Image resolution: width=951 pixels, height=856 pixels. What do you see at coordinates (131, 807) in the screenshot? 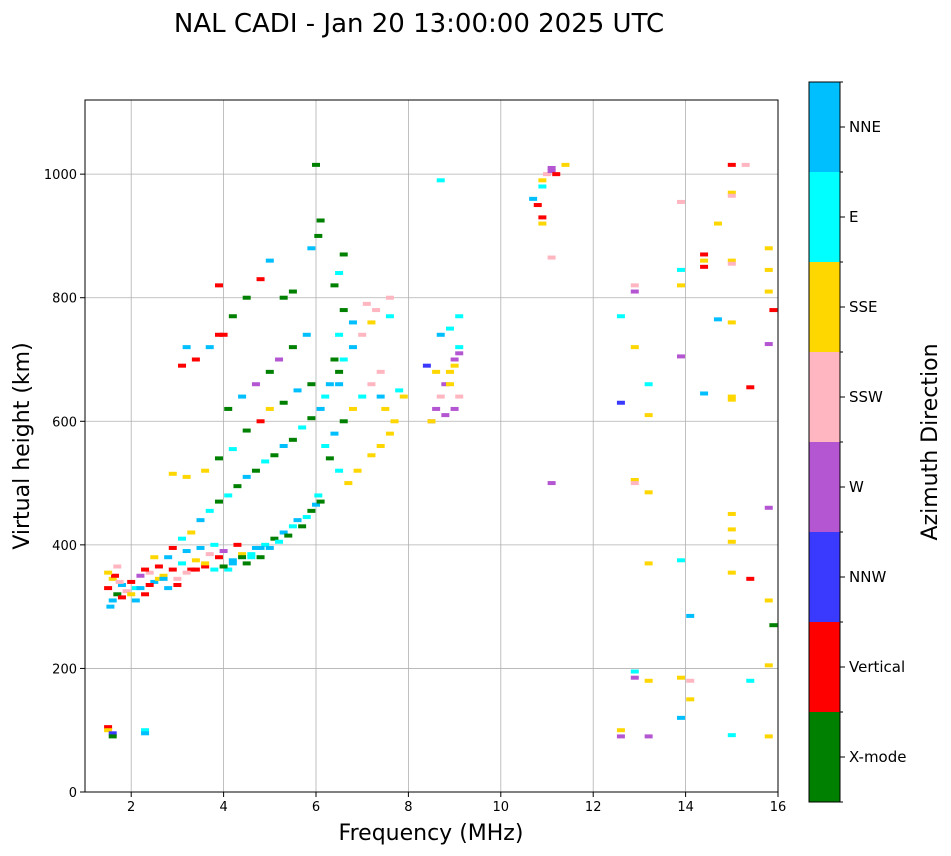
I see `x-tick-label: 2` at bounding box center [131, 807].